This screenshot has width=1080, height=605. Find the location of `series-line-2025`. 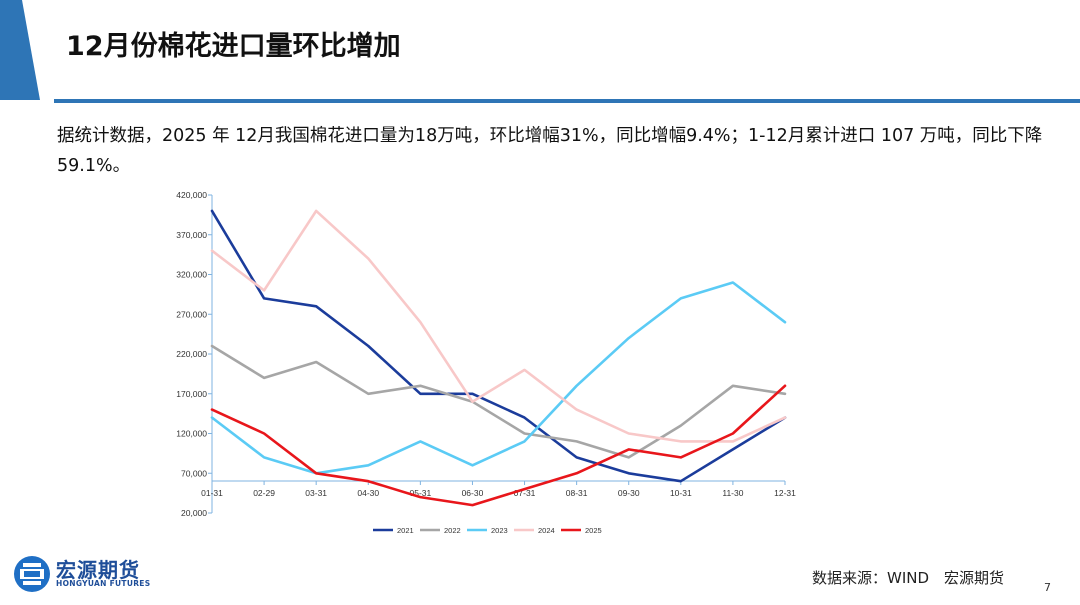

series-line-2025 is located at coordinates (498, 445).